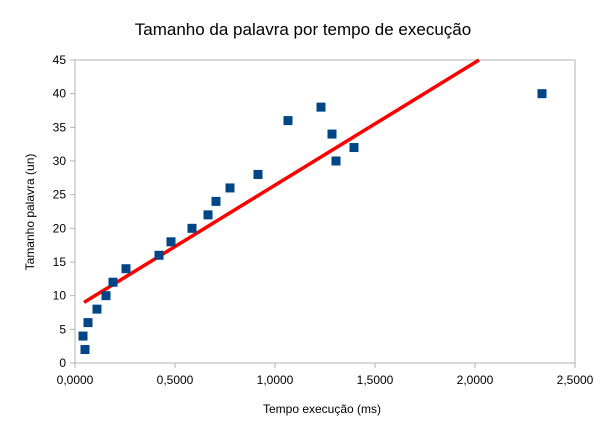 The height and width of the screenshot is (439, 605). I want to click on y-tick-label: 45, so click(60, 60).